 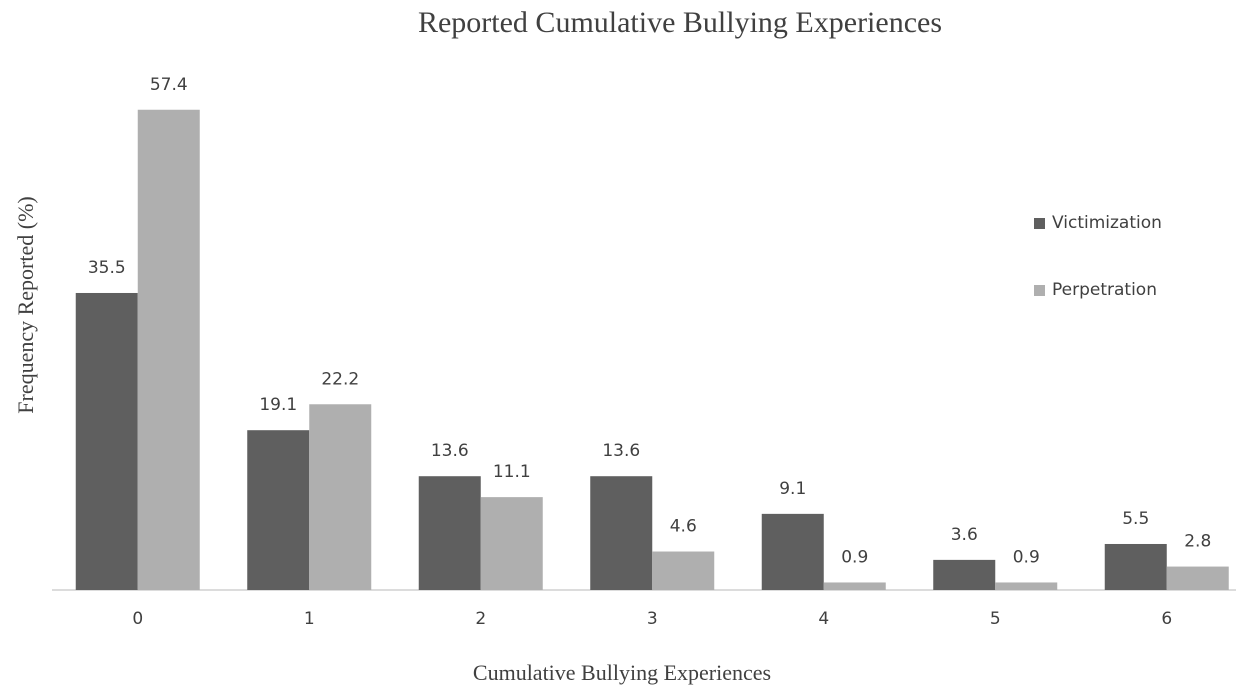 What do you see at coordinates (1135, 519) in the screenshot?
I see `data-label: 5.5` at bounding box center [1135, 519].